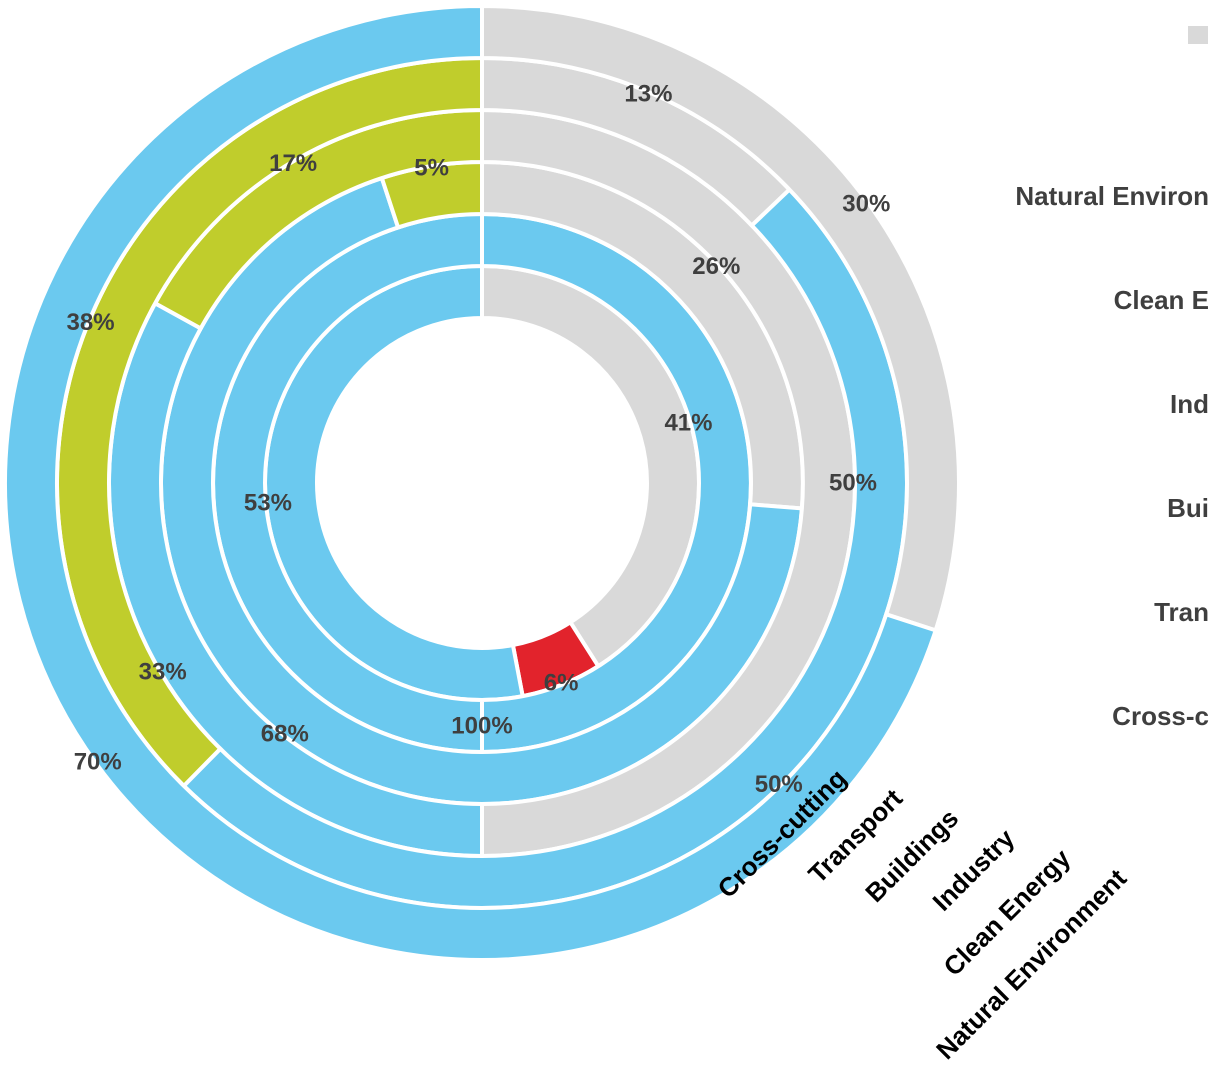  Describe the element at coordinates (716, 266) in the screenshot. I see `ring-buildings-value-label-0: 26%` at that location.